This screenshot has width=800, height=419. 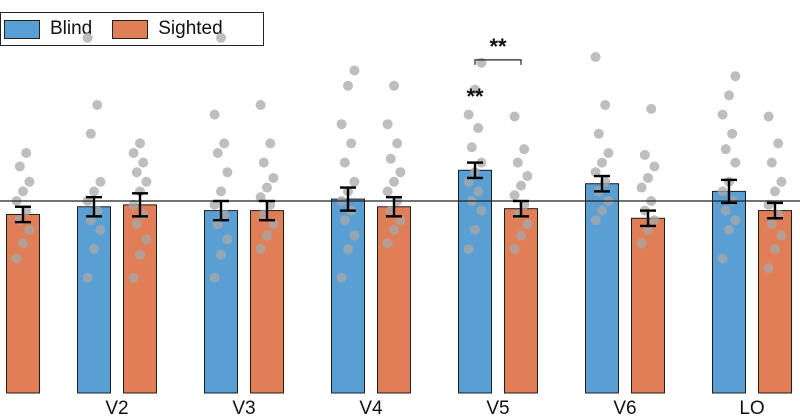 I want to click on significance-label-blind-vs-sighted: **, so click(x=498, y=46).